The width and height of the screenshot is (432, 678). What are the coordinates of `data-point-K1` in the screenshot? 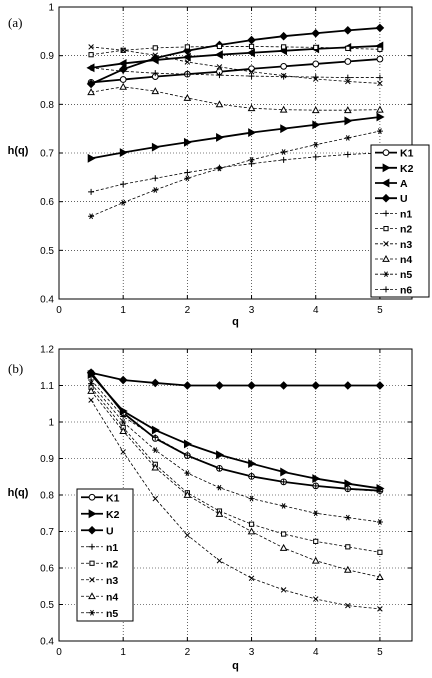 It's located at (251, 69).